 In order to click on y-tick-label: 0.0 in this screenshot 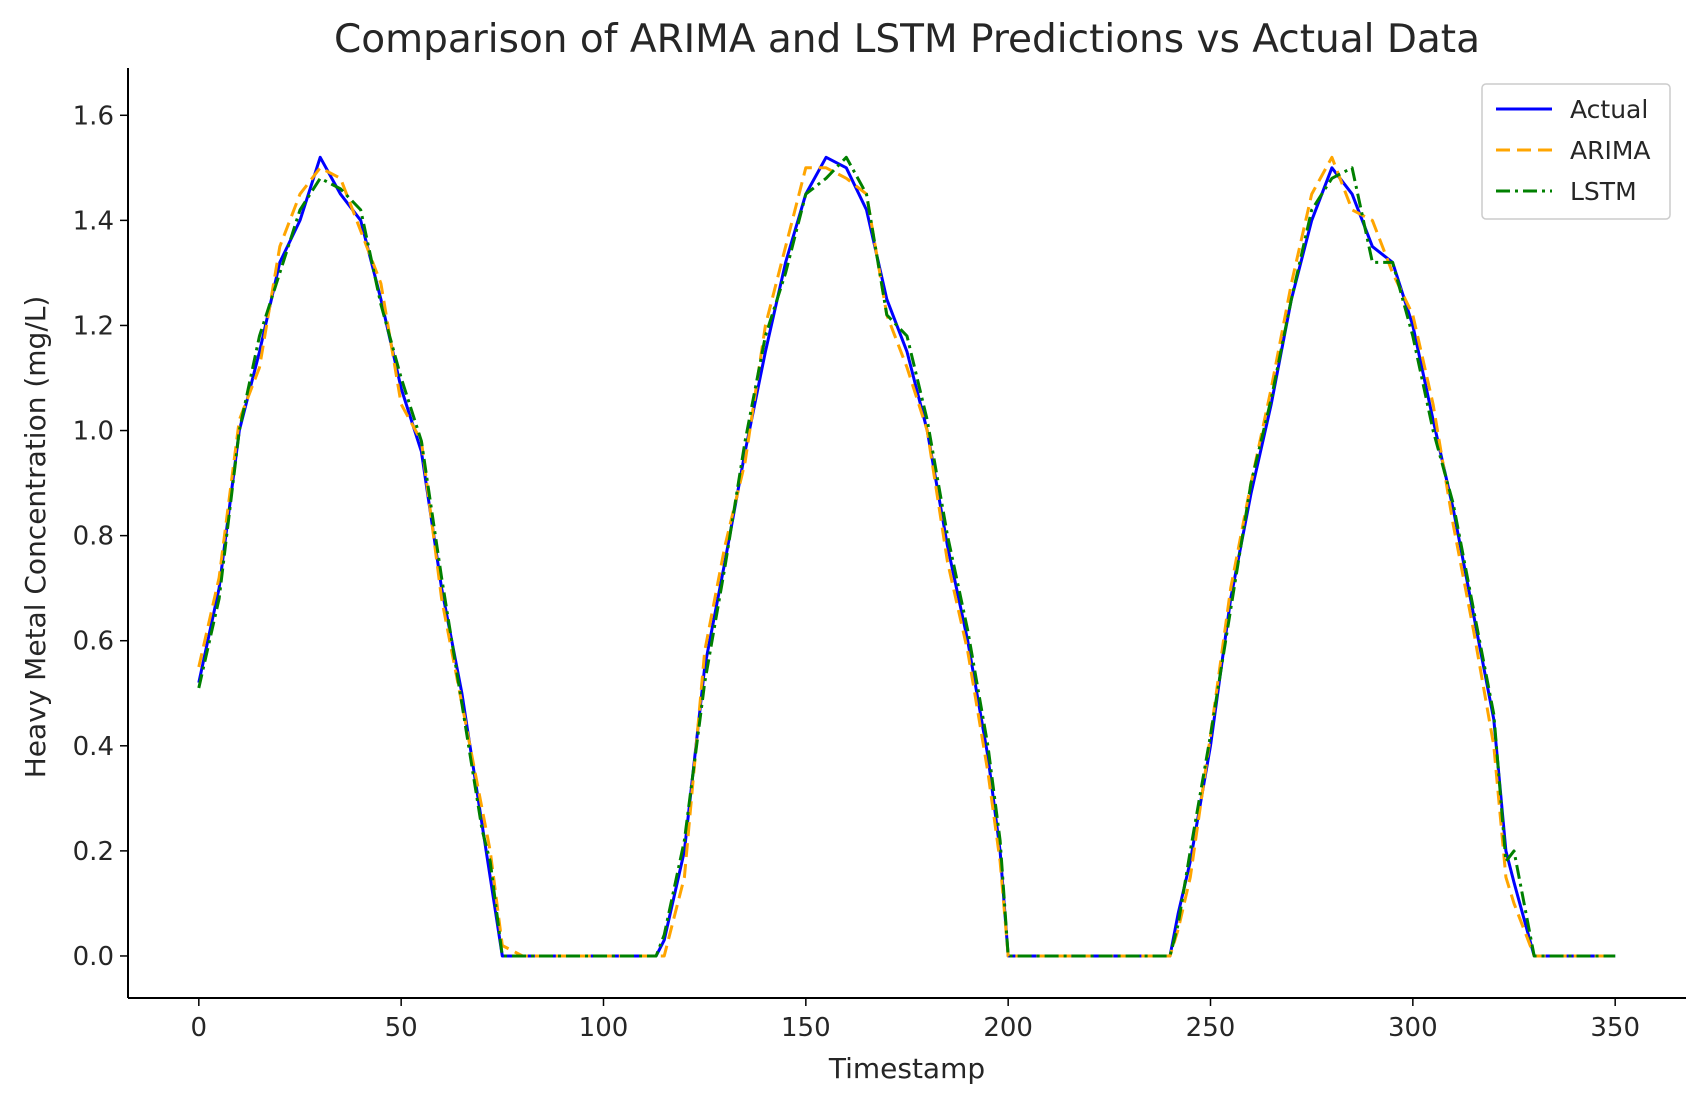, I will do `click(93, 957)`.